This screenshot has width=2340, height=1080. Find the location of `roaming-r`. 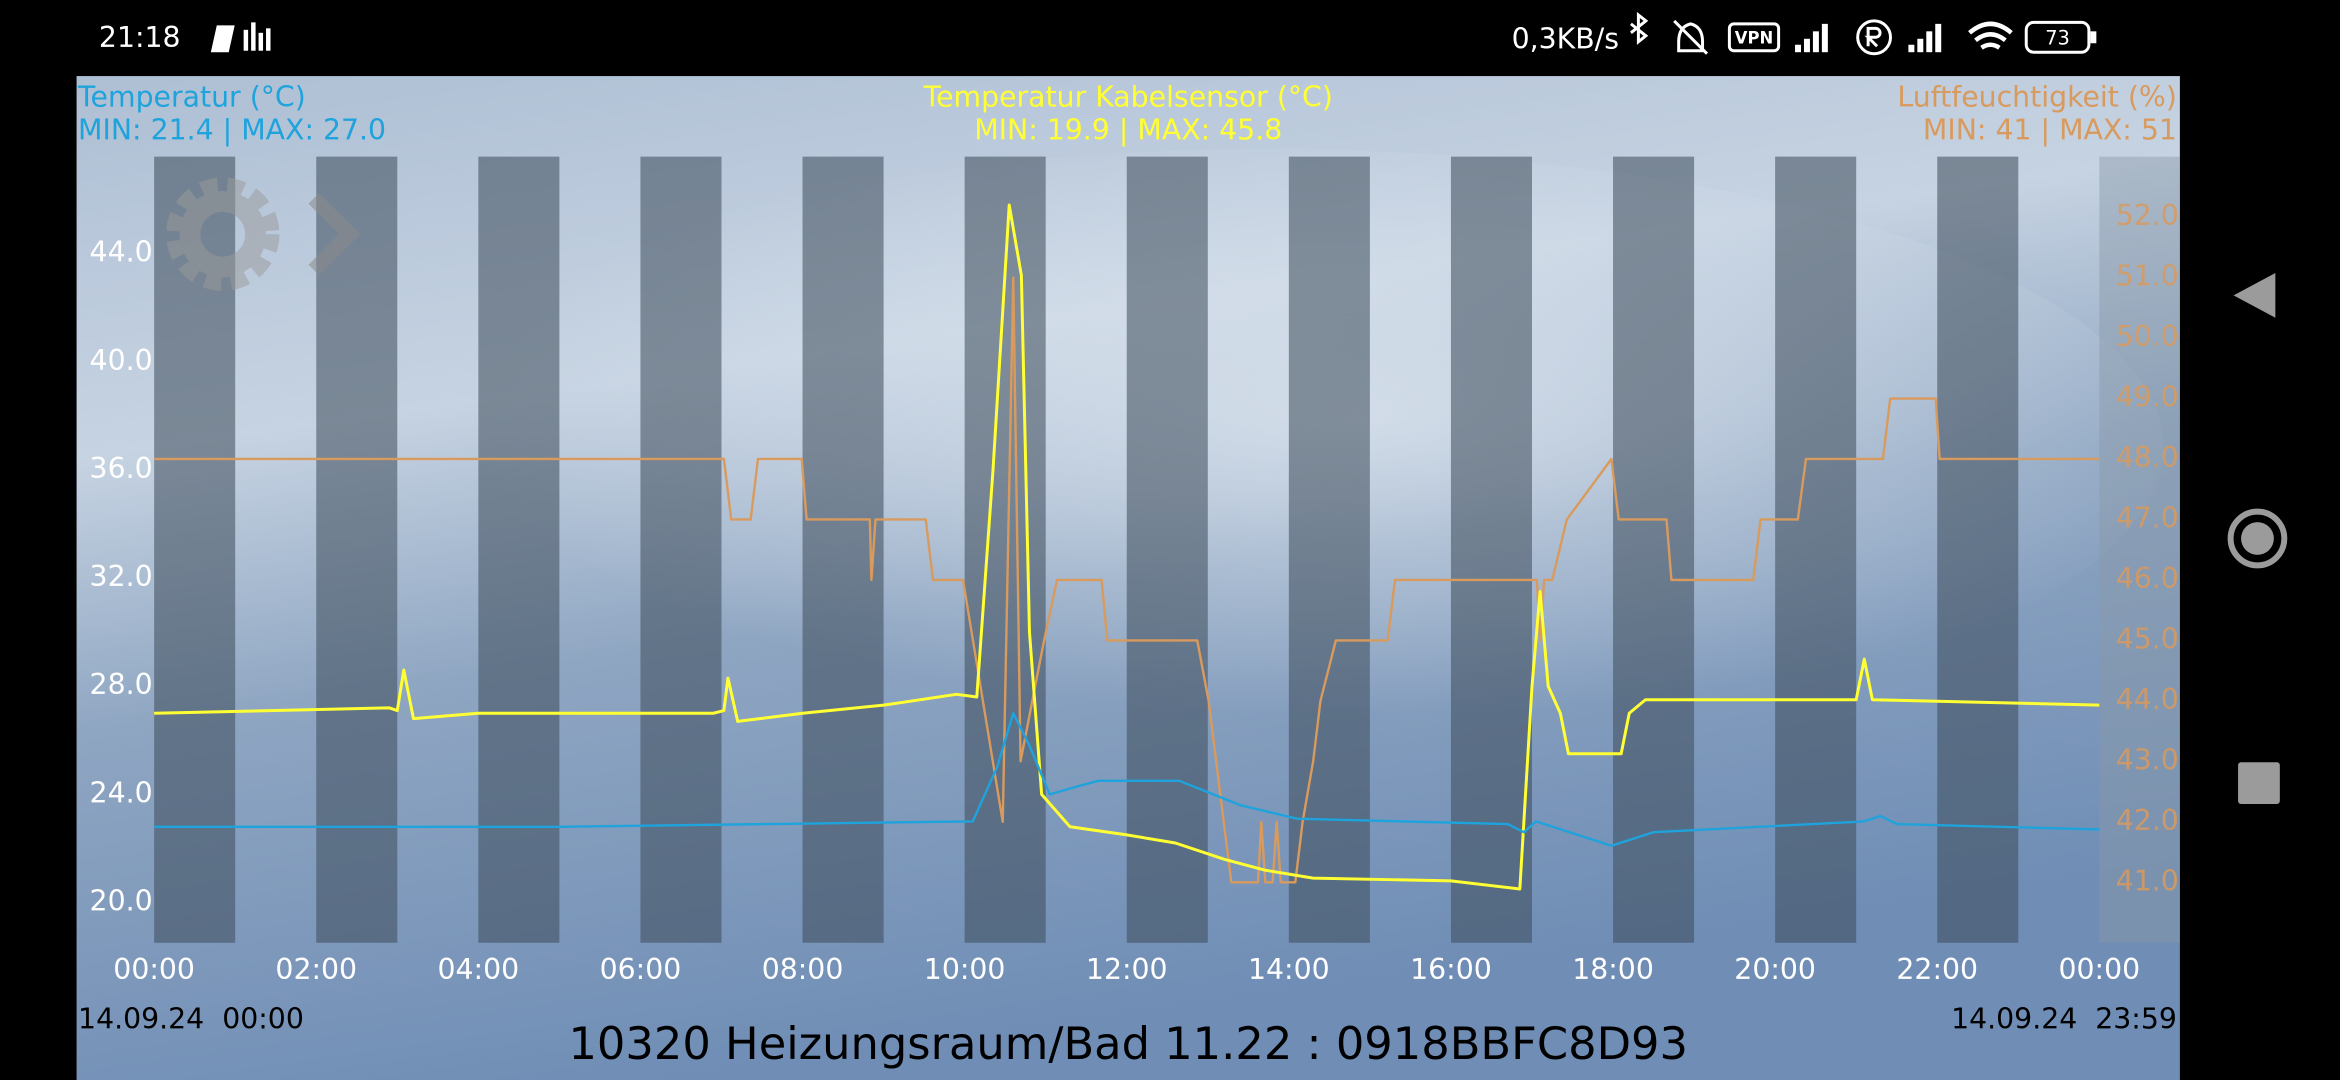

roaming-r is located at coordinates (1873, 37).